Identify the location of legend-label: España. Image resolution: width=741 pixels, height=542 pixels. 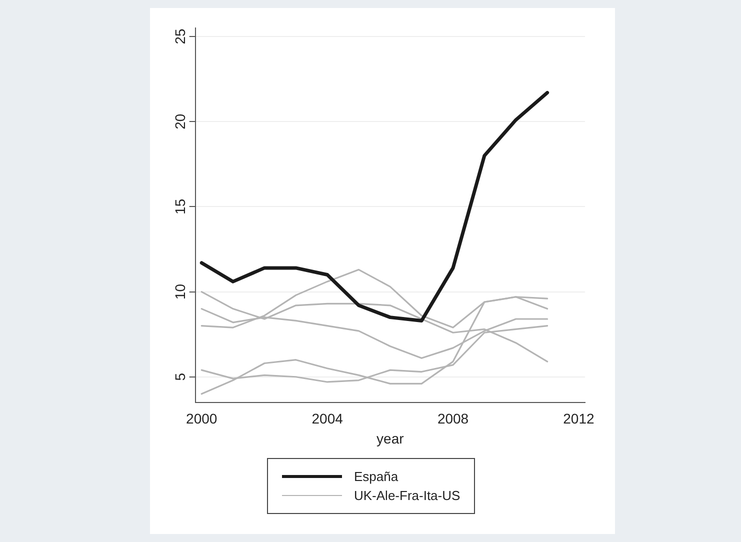
(376, 476).